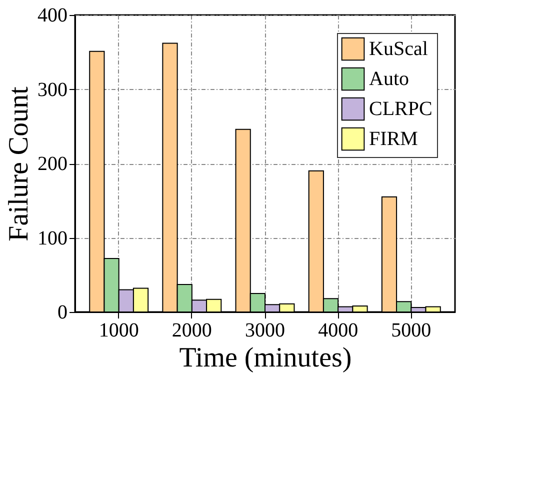  I want to click on x-axis-title: Time (minutes), so click(265, 358).